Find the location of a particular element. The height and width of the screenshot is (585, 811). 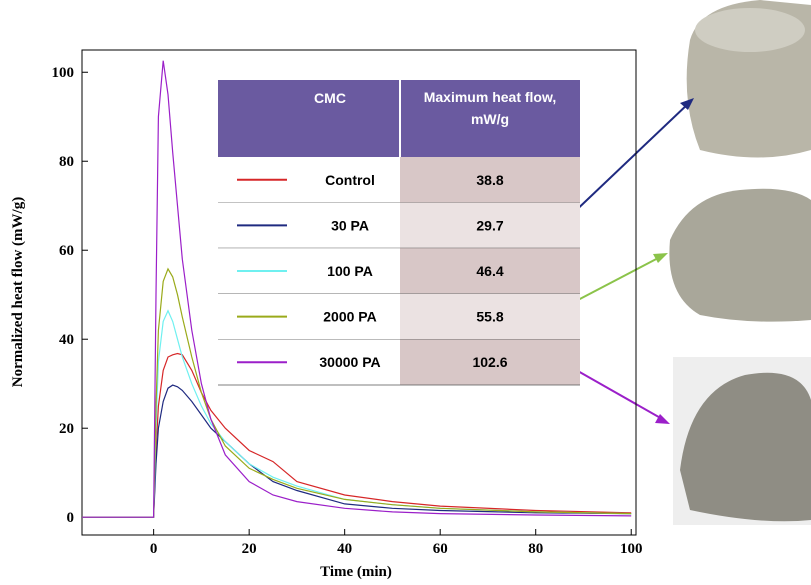

y-tick-label: 20 is located at coordinates (66, 429).